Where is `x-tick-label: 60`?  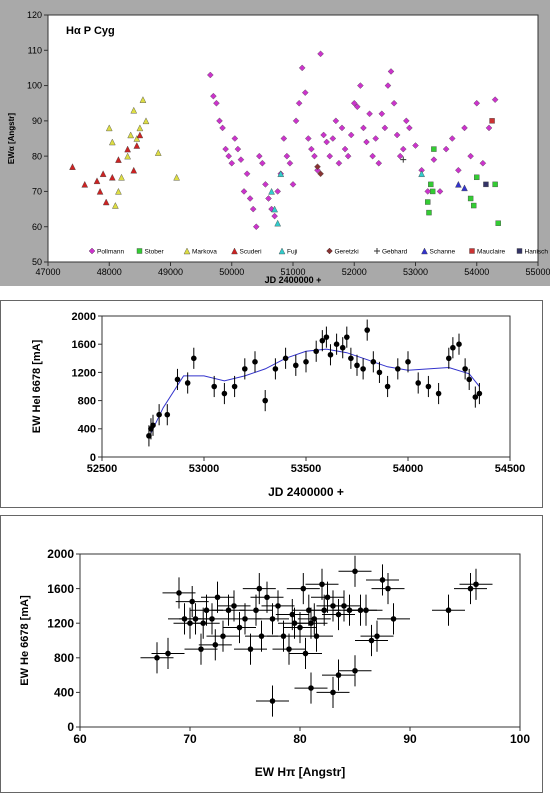
x-tick-label: 60 is located at coordinates (80, 739).